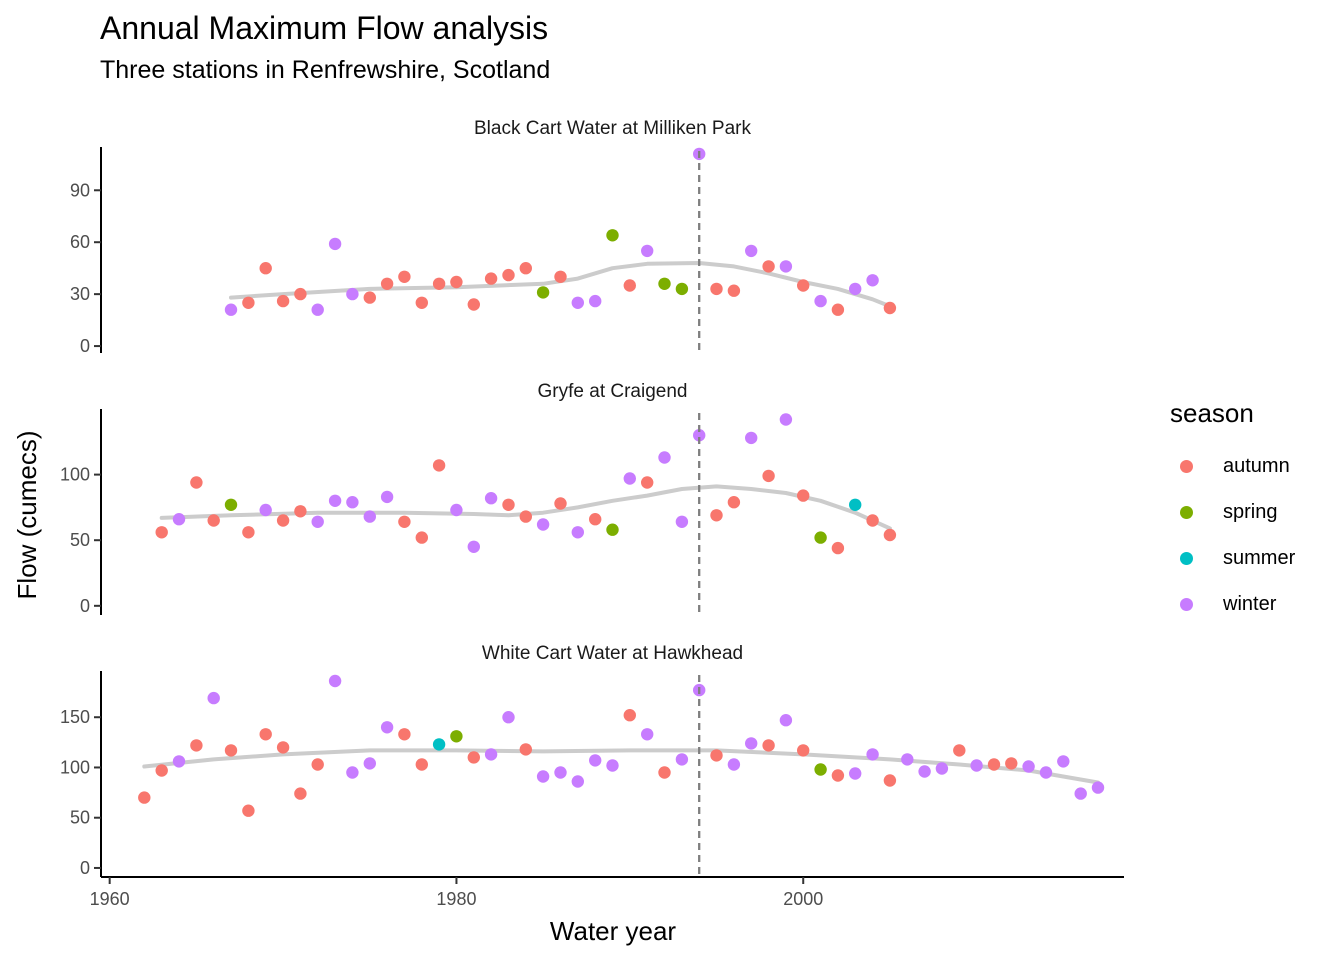 The image size is (1344, 960). What do you see at coordinates (1256, 465) in the screenshot?
I see `legend-label: autumn` at bounding box center [1256, 465].